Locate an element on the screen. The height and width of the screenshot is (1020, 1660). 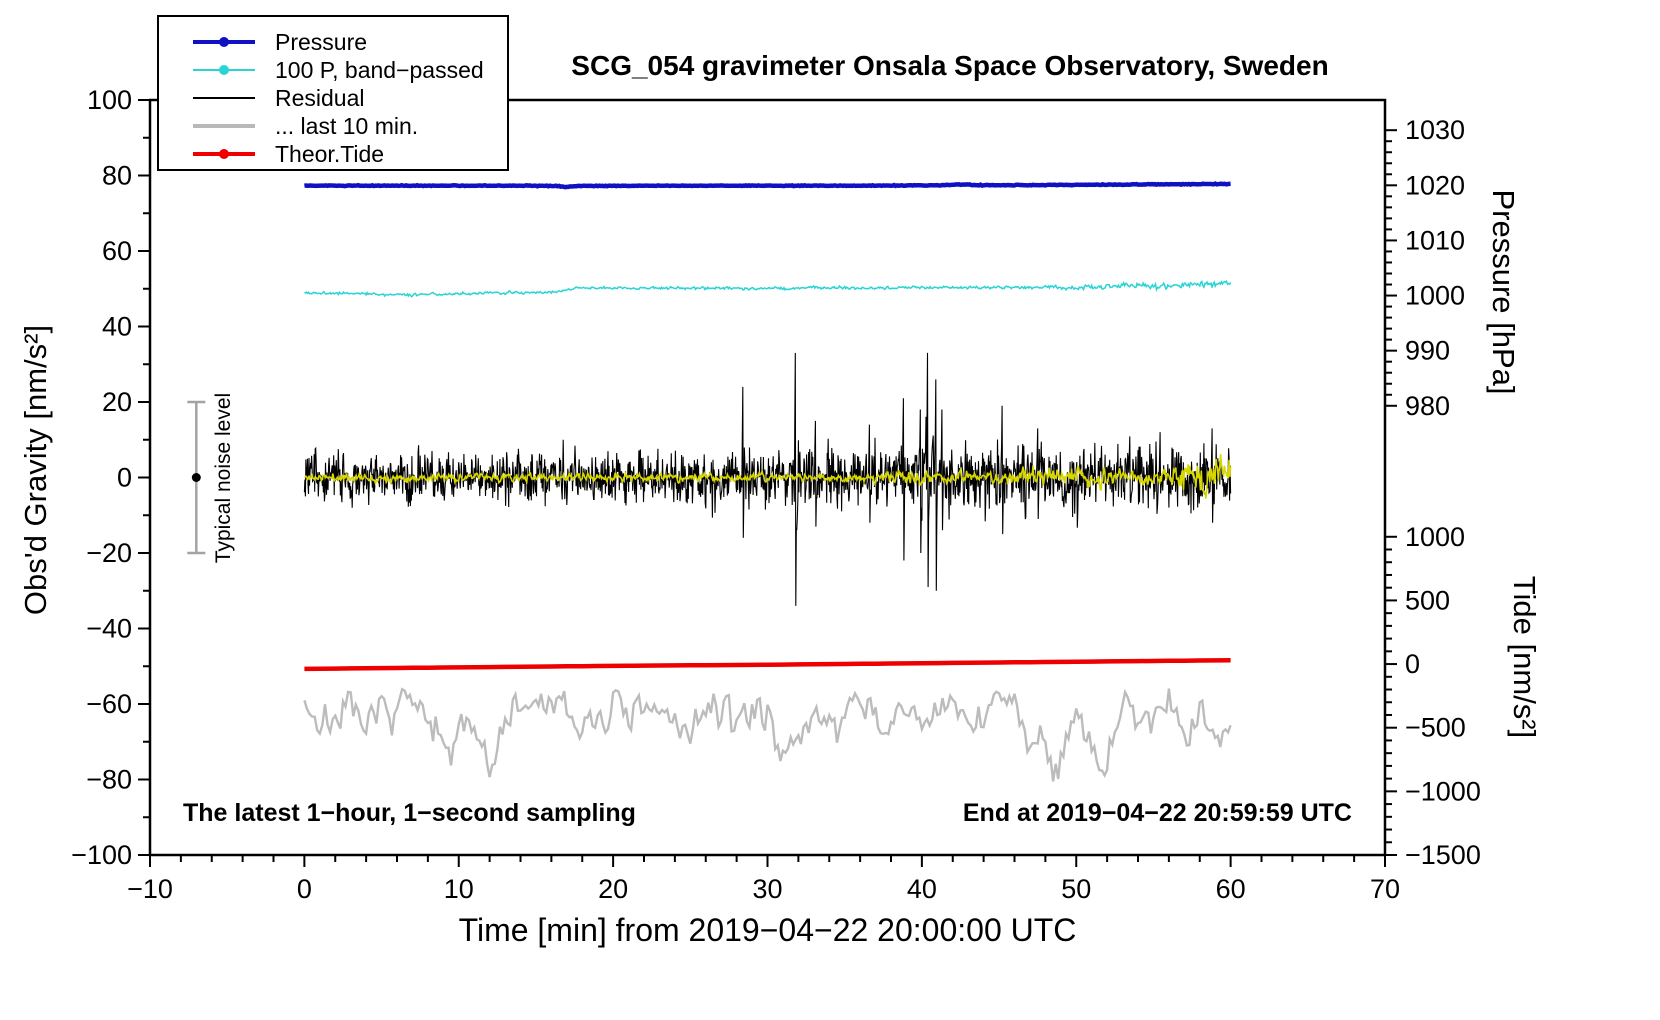
end-time-note: End at 2019−04−22 20:59:59 UTC is located at coordinates (1157, 813).